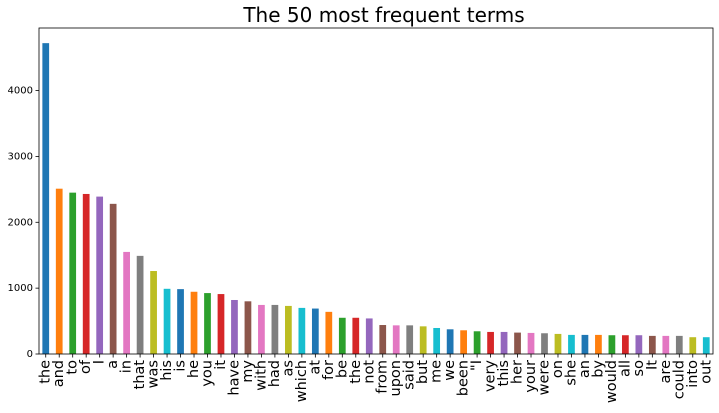 This screenshot has width=719, height=413. I want to click on bar-in, so click(126, 302).